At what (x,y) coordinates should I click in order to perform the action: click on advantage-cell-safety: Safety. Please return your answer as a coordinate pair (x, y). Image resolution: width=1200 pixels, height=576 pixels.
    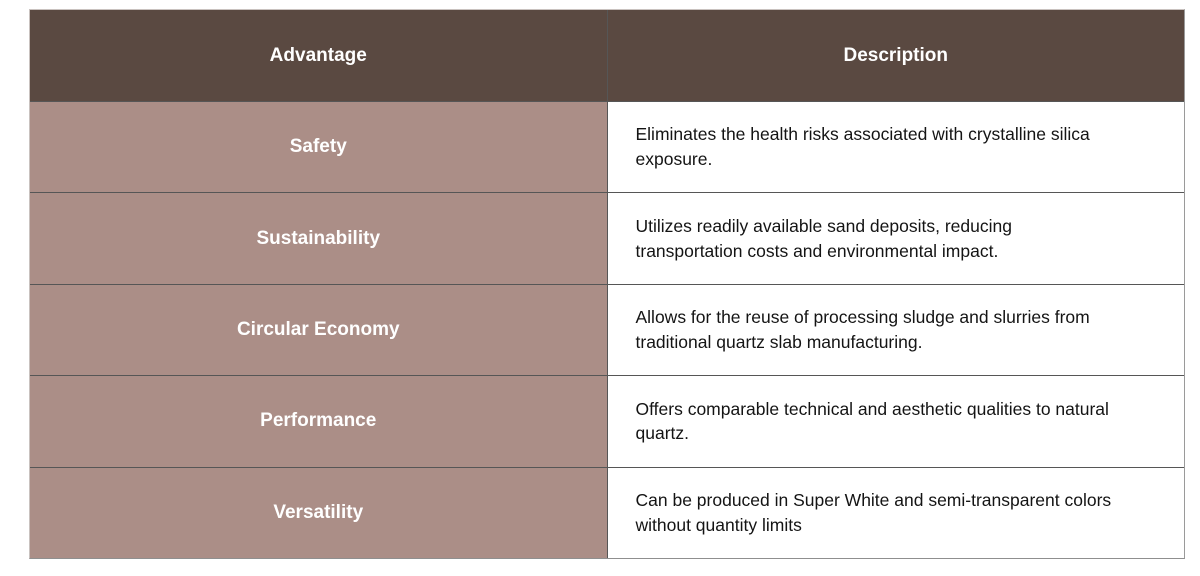
    Looking at the image, I should click on (318, 147).